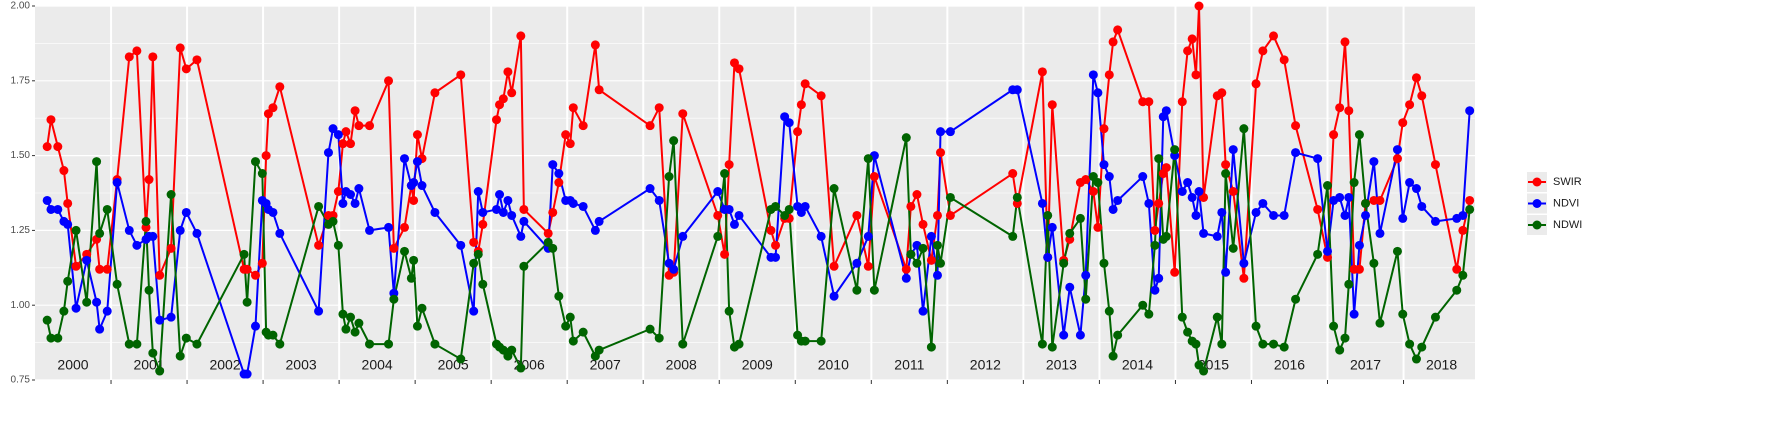 The height and width of the screenshot is (442, 1773). I want to click on year-label: 2011, so click(909, 365).